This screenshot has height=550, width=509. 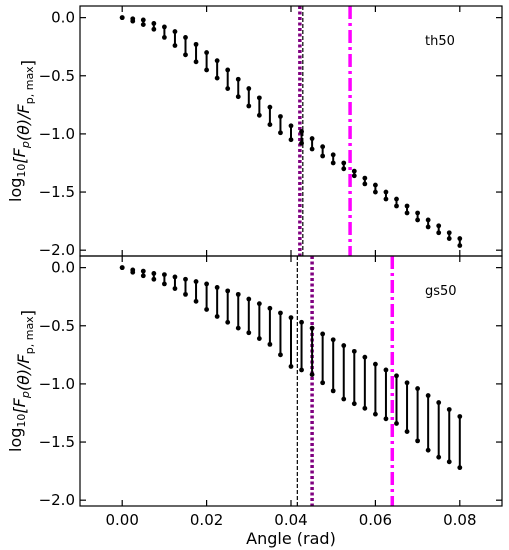 I want to click on x-tick-label: 0.06, so click(x=375, y=520).